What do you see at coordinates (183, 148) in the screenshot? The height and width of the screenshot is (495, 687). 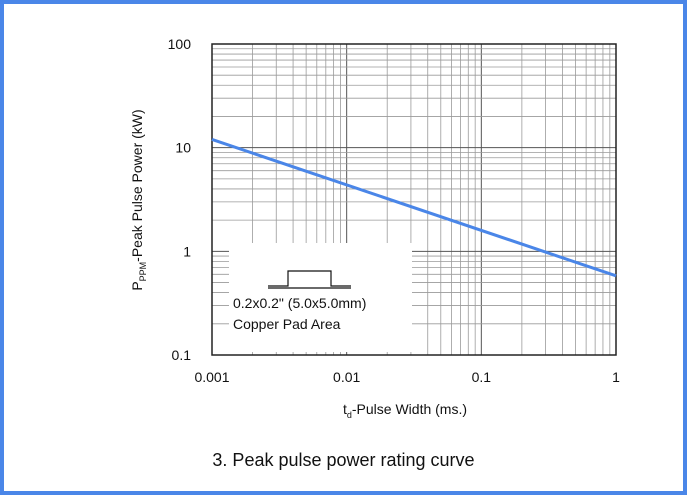 I see `y-tick-label: 10` at bounding box center [183, 148].